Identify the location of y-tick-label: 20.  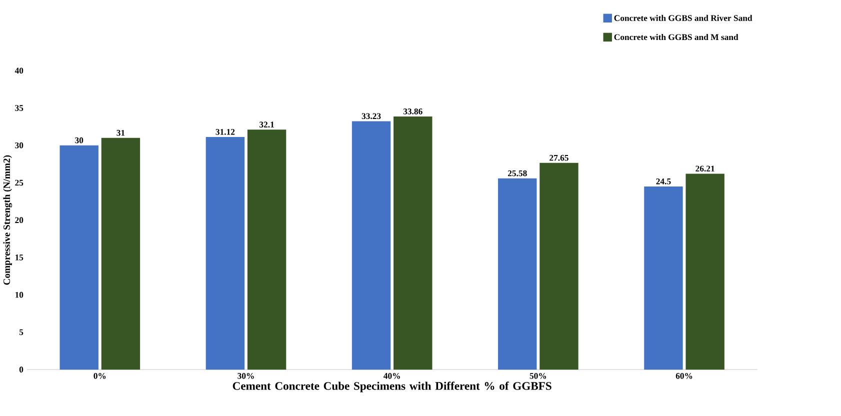
(19, 220).